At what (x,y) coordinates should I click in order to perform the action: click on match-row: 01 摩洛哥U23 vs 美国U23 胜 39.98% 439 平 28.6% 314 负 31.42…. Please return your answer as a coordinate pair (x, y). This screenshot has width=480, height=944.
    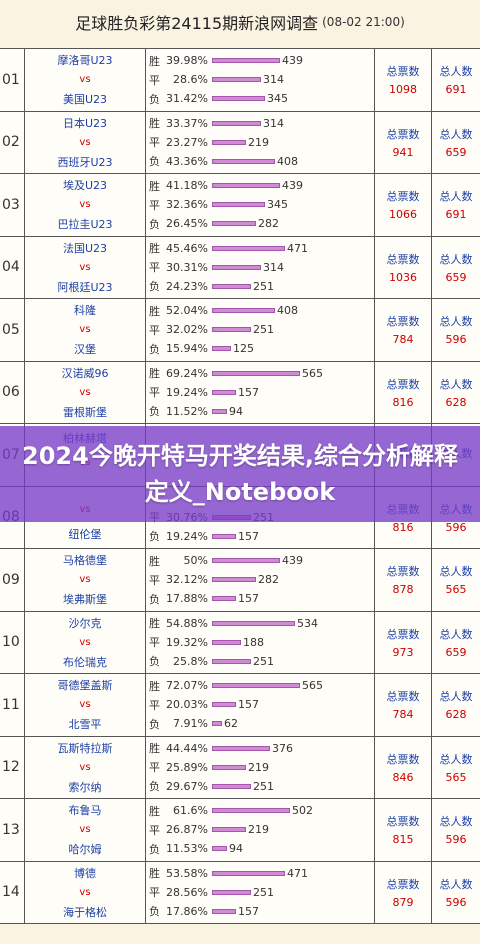
    Looking at the image, I should click on (240, 80).